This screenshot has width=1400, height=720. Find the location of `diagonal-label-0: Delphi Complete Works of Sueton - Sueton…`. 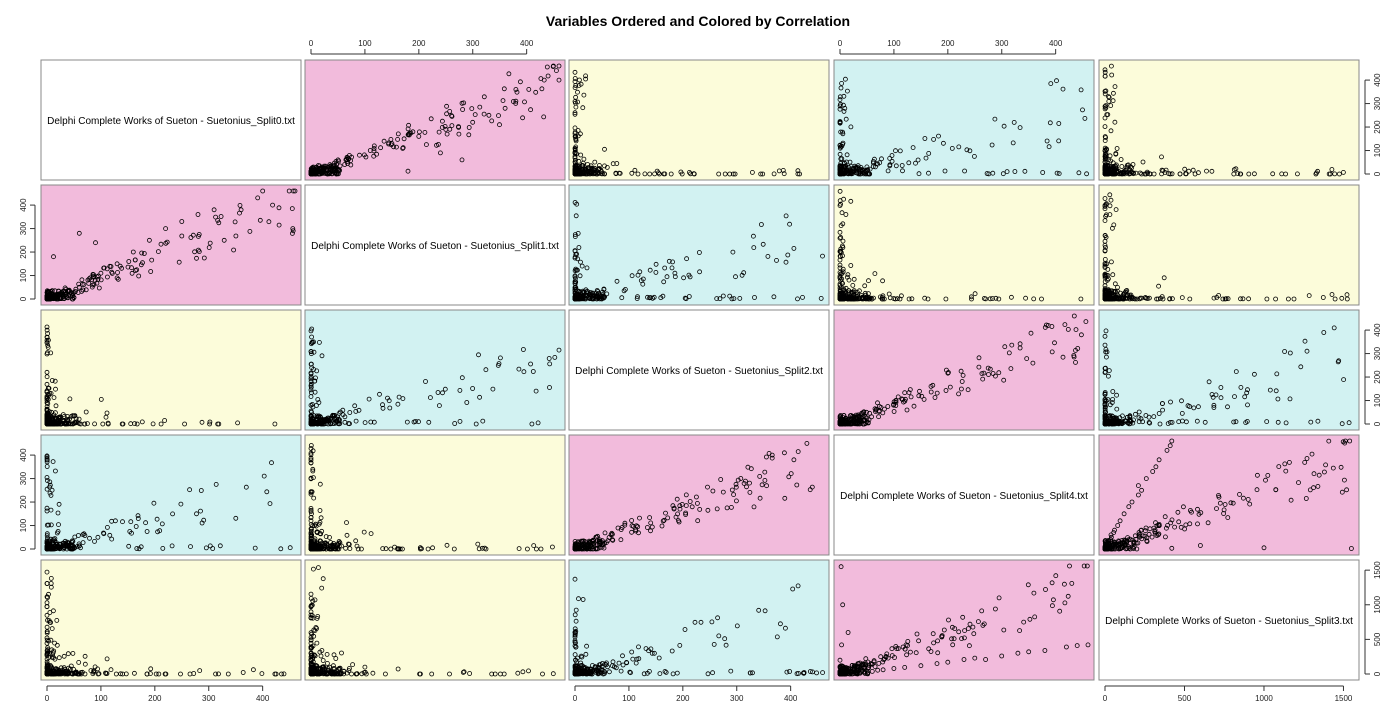

diagonal-label-0: Delphi Complete Works of Sueton - Sueton… is located at coordinates (171, 121).